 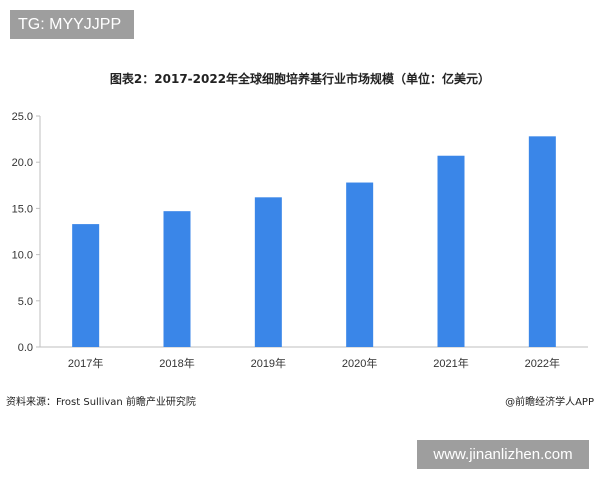 What do you see at coordinates (176, 363) in the screenshot?
I see `x-tick-label: 2018年` at bounding box center [176, 363].